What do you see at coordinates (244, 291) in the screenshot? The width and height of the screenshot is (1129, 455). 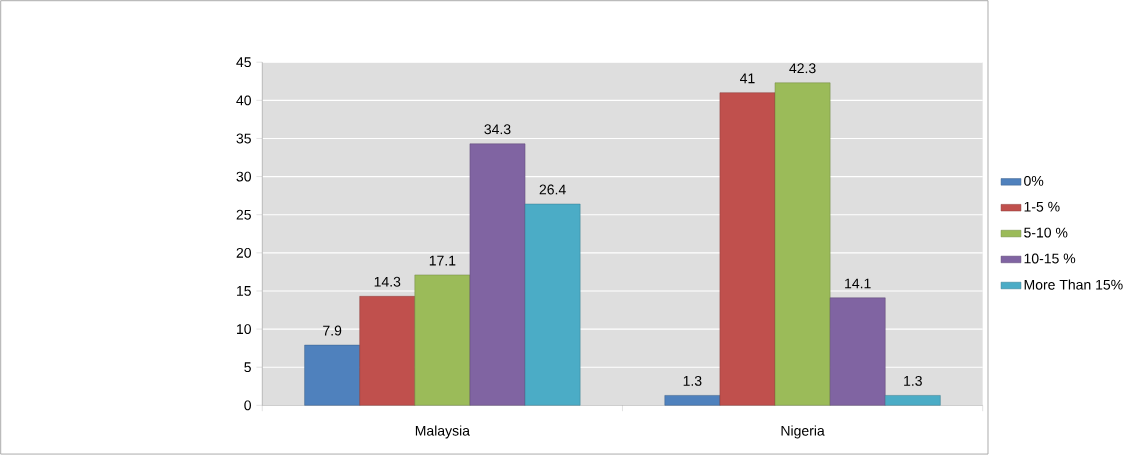 I see `y-tick-label: 15` at bounding box center [244, 291].